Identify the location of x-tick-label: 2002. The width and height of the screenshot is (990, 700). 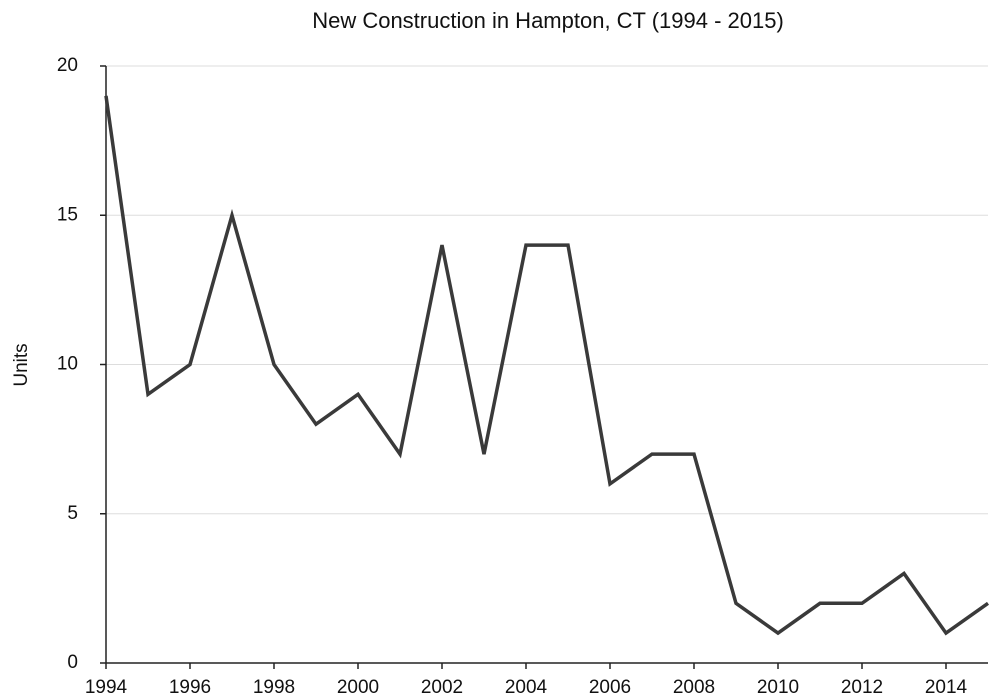
(442, 687).